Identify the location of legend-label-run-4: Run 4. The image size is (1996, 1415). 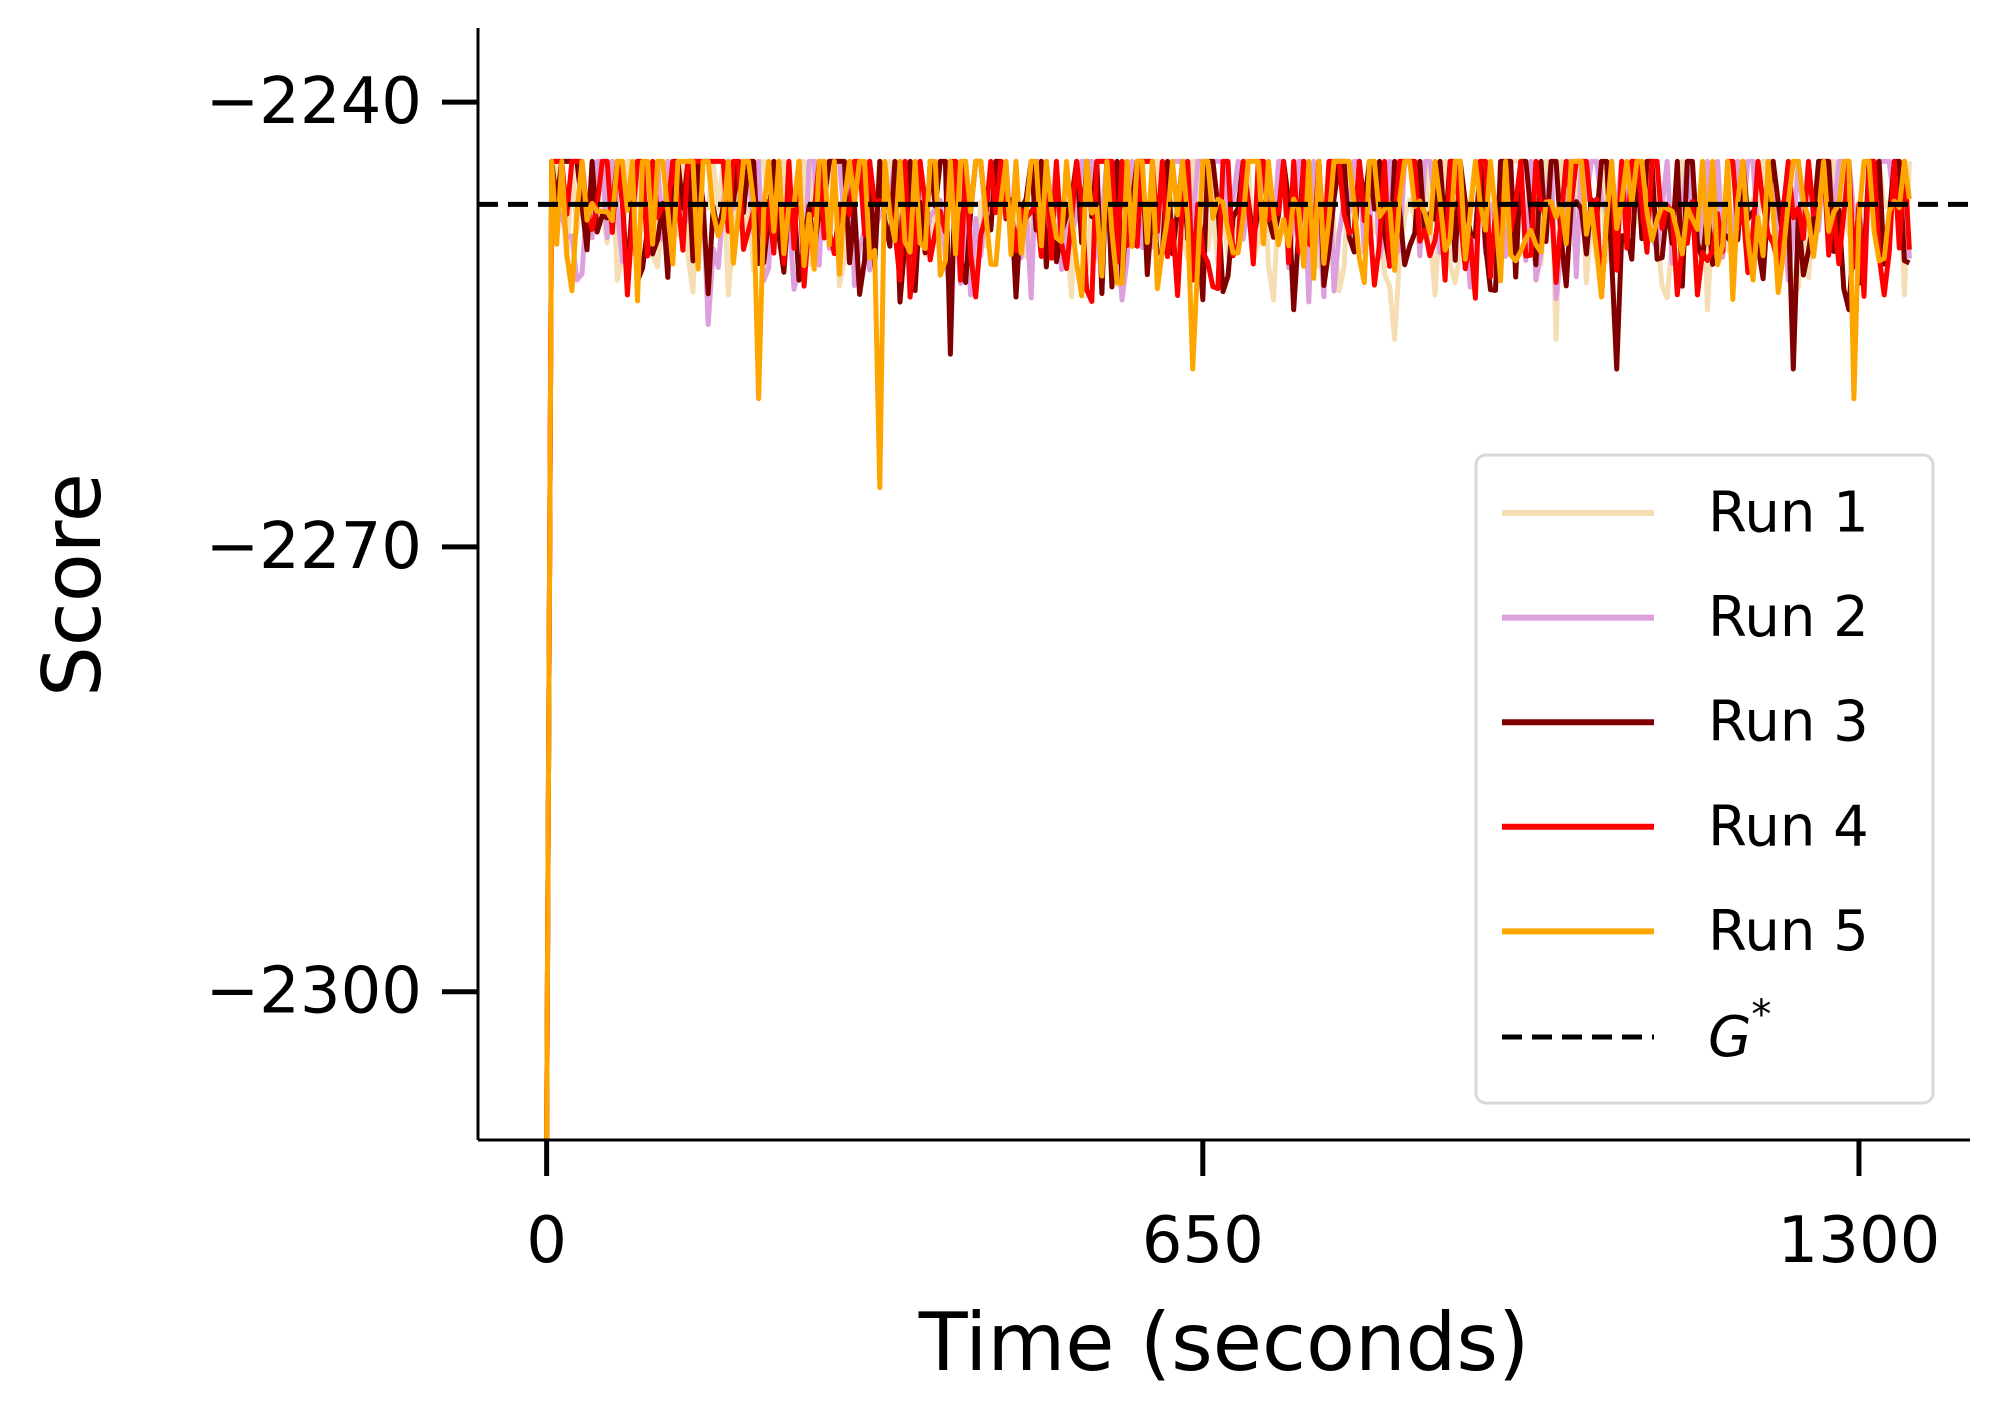
(1788, 826).